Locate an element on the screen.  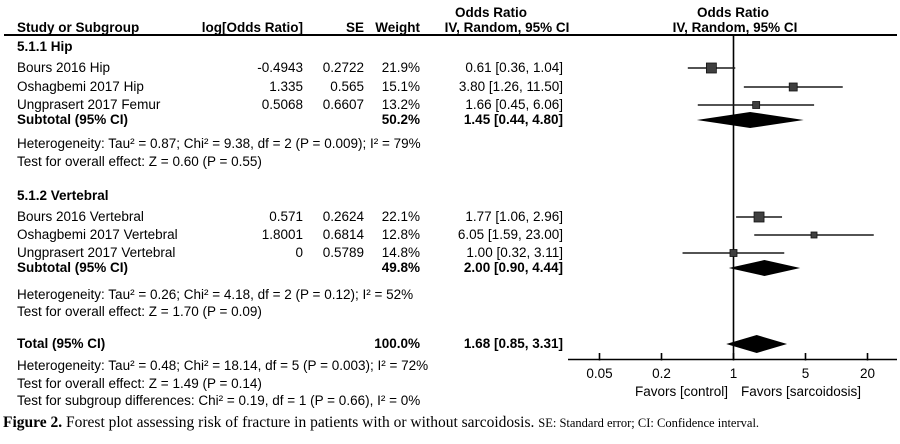
x-axis-tick-label: 0.05 is located at coordinates (599, 373).